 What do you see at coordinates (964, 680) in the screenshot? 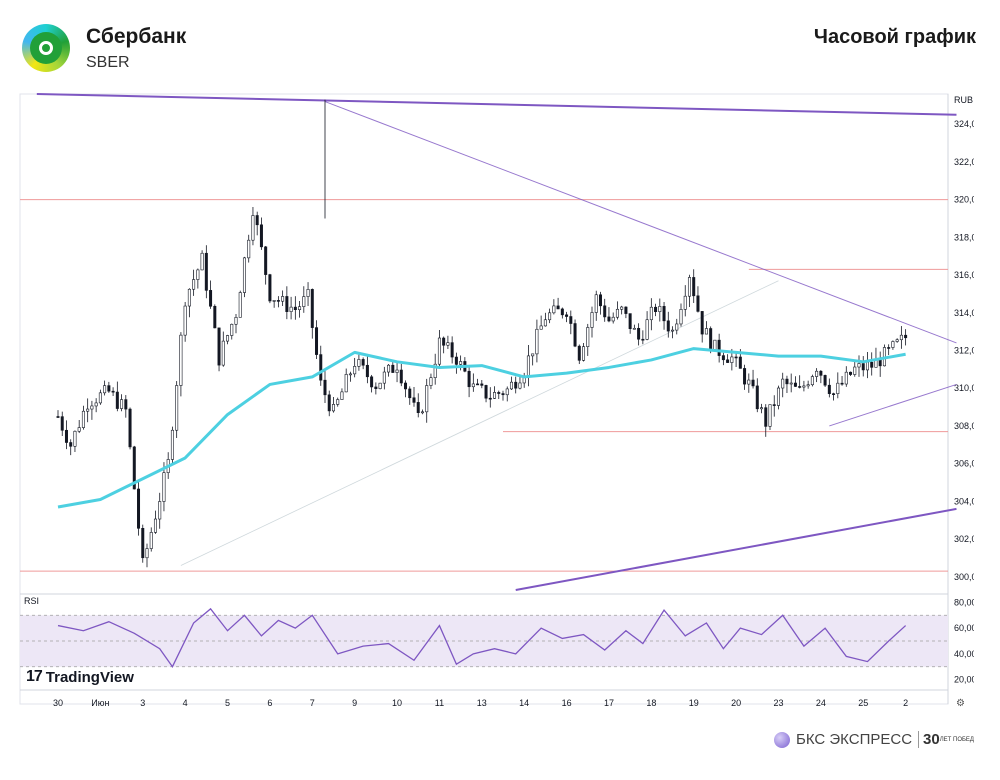
I see `rsi-tick-label: 20,00` at bounding box center [964, 680].